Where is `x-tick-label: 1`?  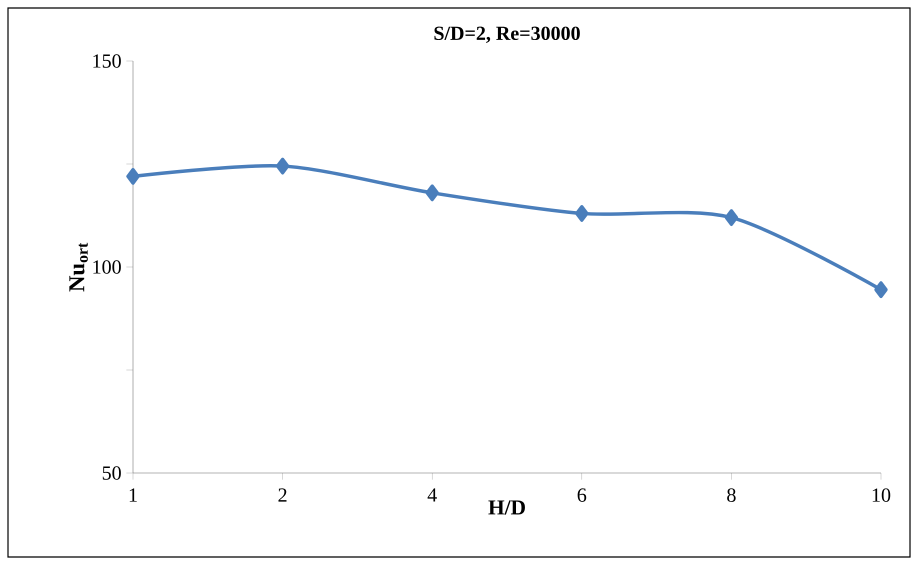
x-tick-label: 1 is located at coordinates (133, 495).